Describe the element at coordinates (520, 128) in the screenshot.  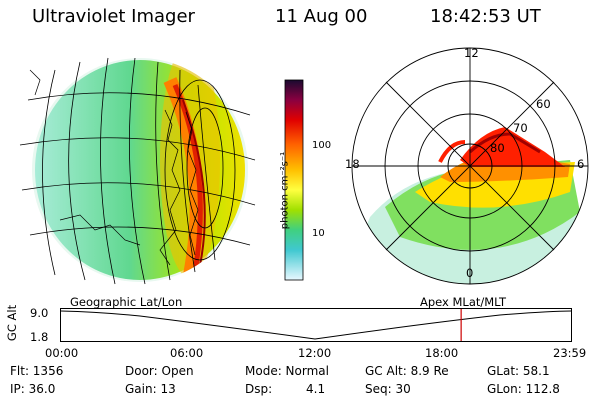
I see `lat-label-70: 70` at that location.